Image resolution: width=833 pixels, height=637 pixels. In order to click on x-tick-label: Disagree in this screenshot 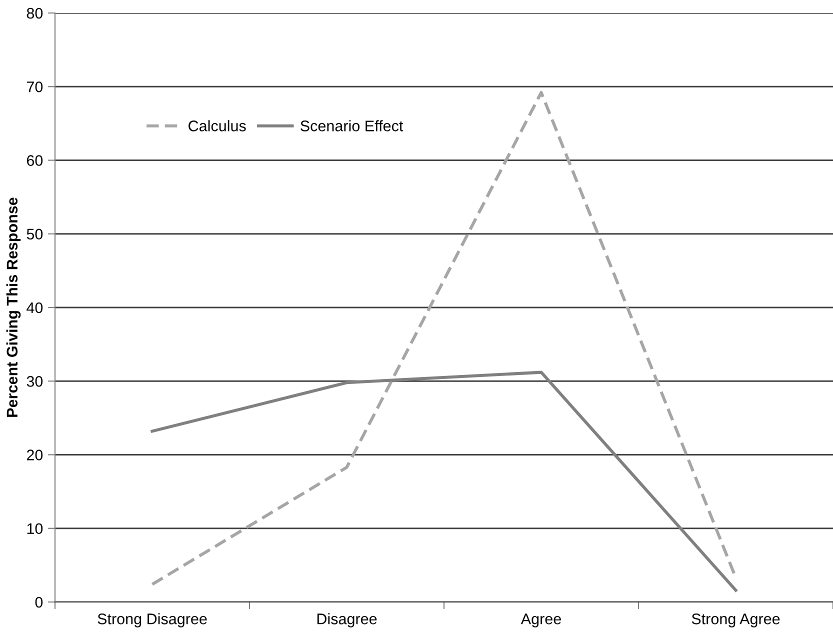, I will do `click(347, 620)`.